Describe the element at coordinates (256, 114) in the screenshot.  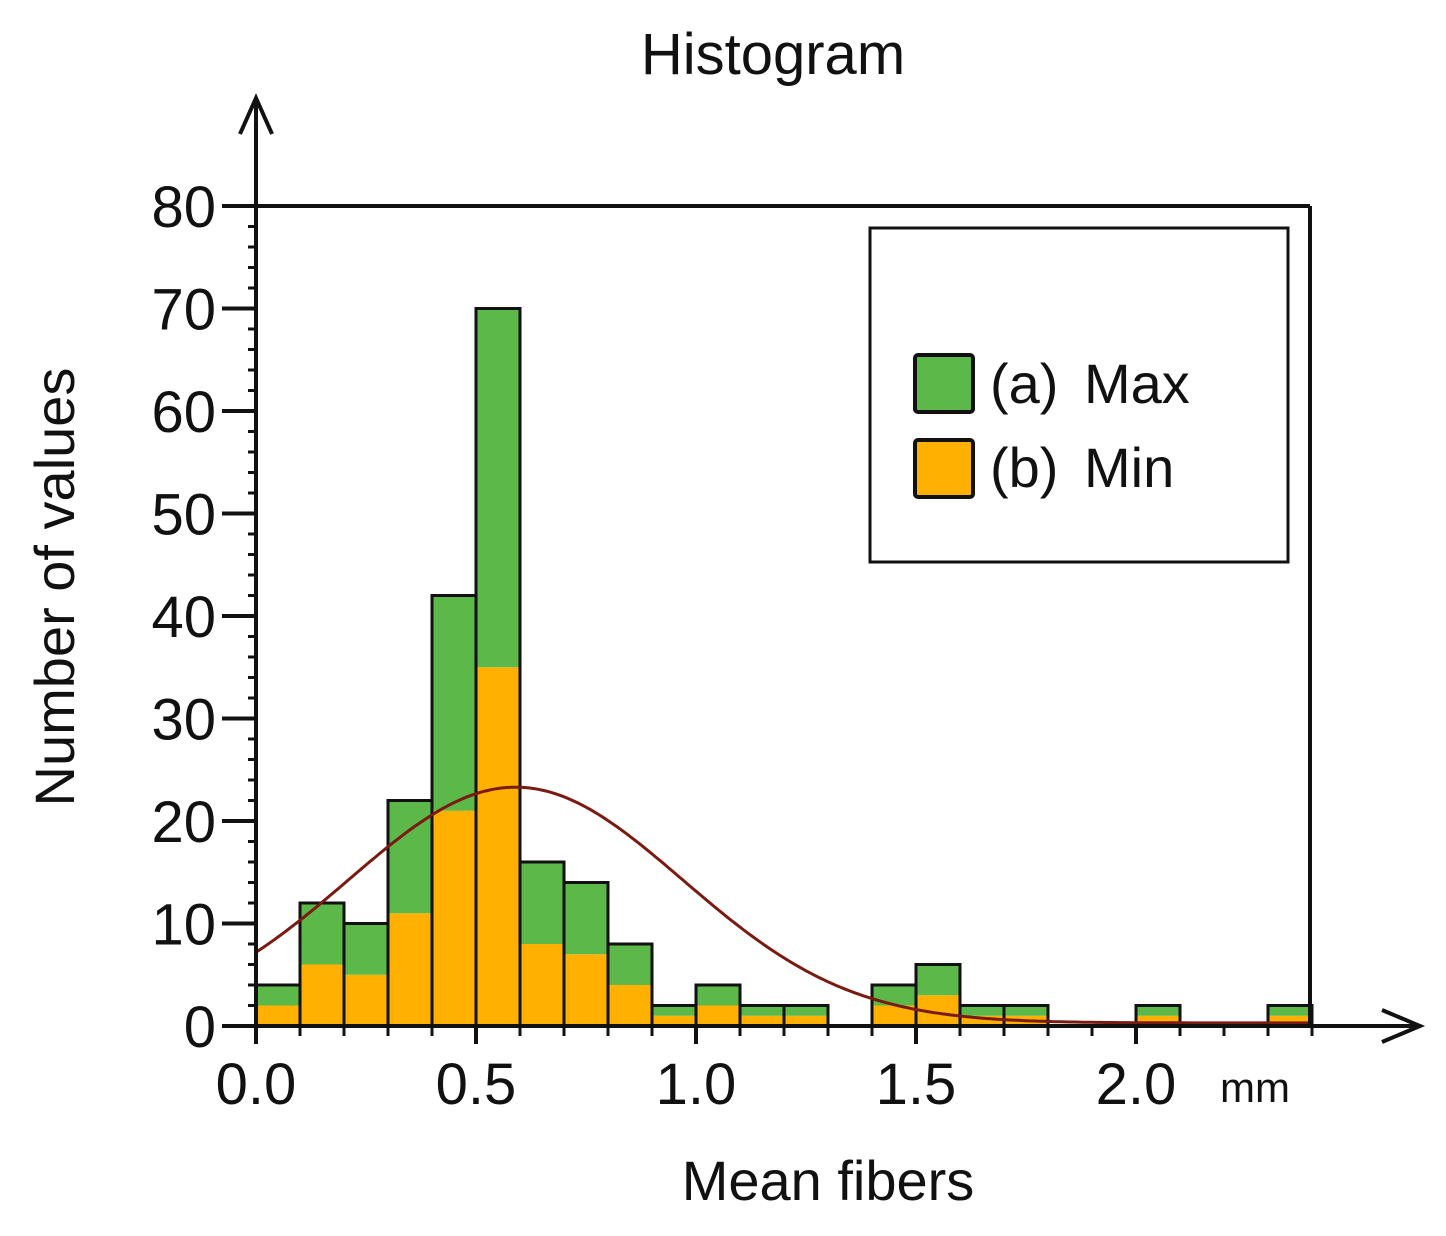
I see `y-axis-arrow` at that location.